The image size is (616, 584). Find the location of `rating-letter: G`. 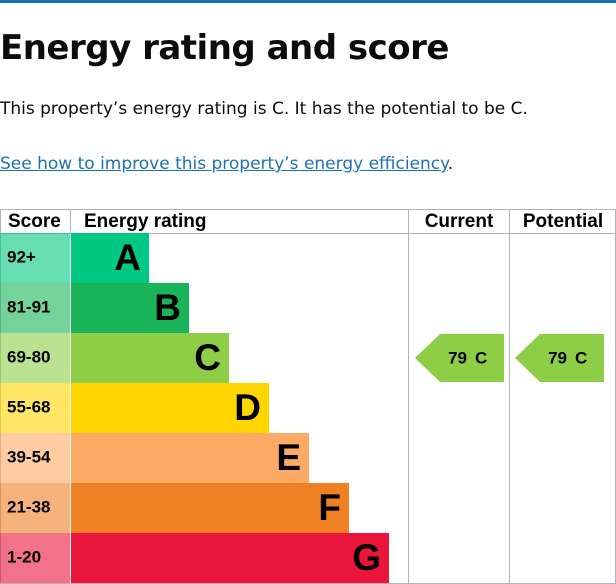

rating-letter: G is located at coordinates (366, 557).